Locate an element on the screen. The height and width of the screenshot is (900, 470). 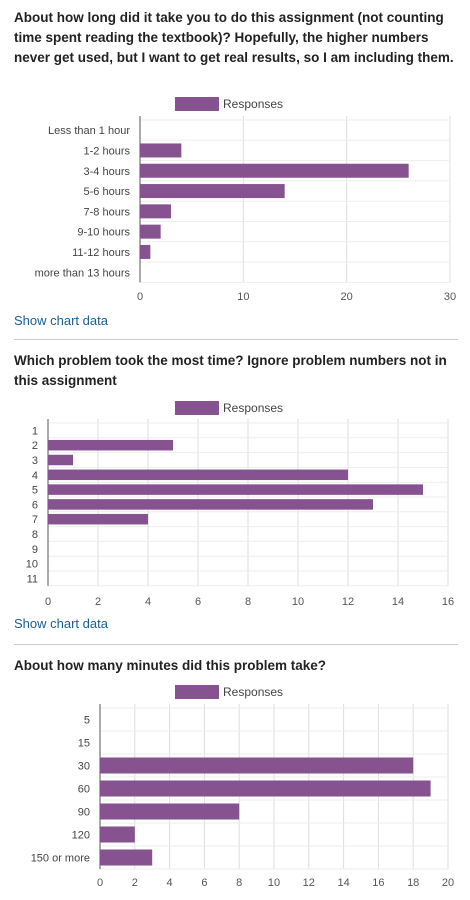
category-label: 9-10 hours is located at coordinates (103, 233).